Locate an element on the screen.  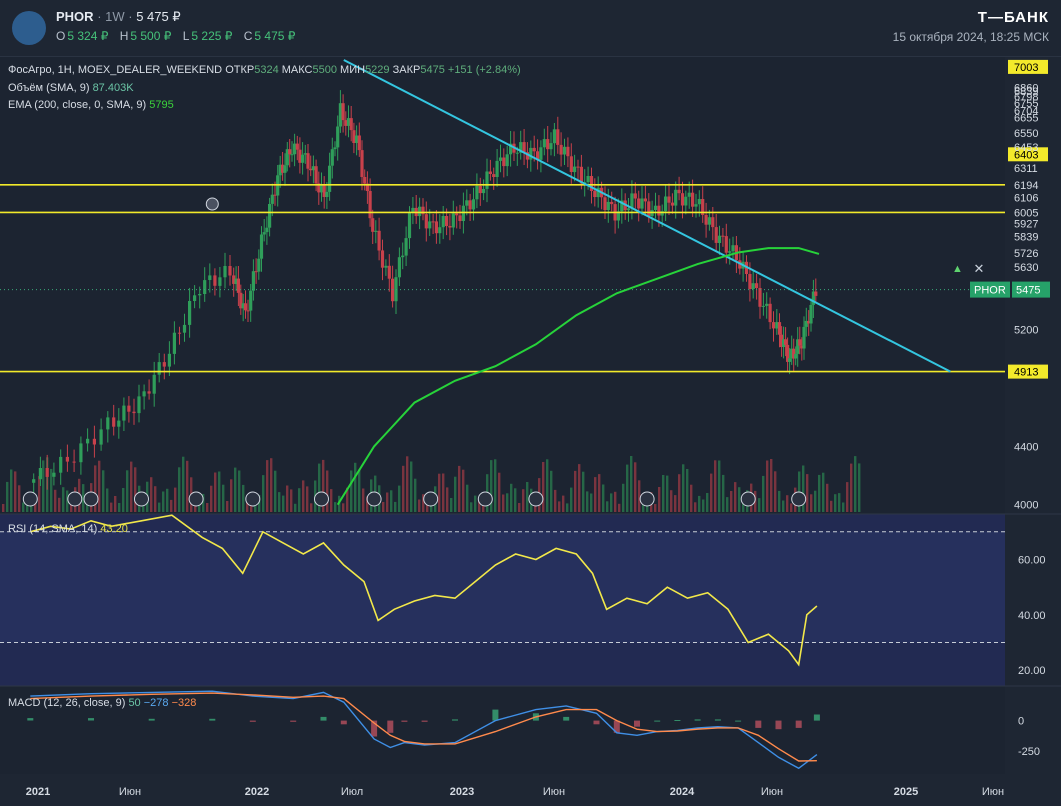
last-price: 5 475 ₽ is located at coordinates (158, 16).